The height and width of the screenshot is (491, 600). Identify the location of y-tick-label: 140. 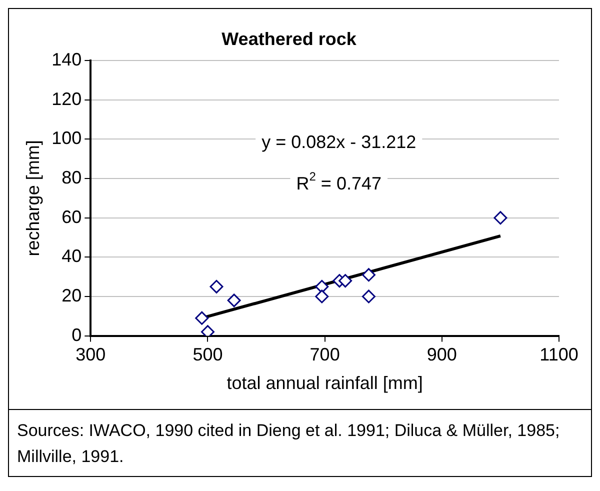
(67, 60).